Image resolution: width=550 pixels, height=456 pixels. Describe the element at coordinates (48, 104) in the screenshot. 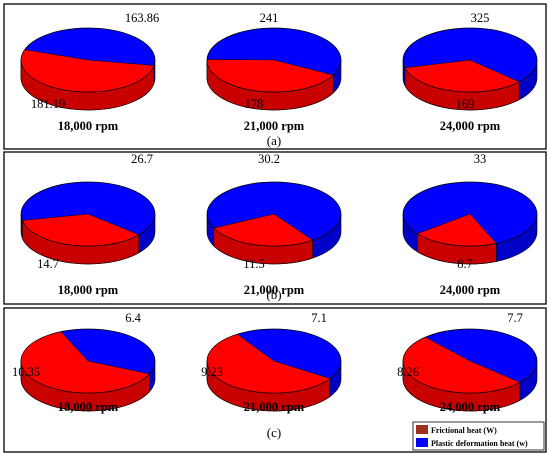

I see `frictional-value-label: 181.19` at that location.